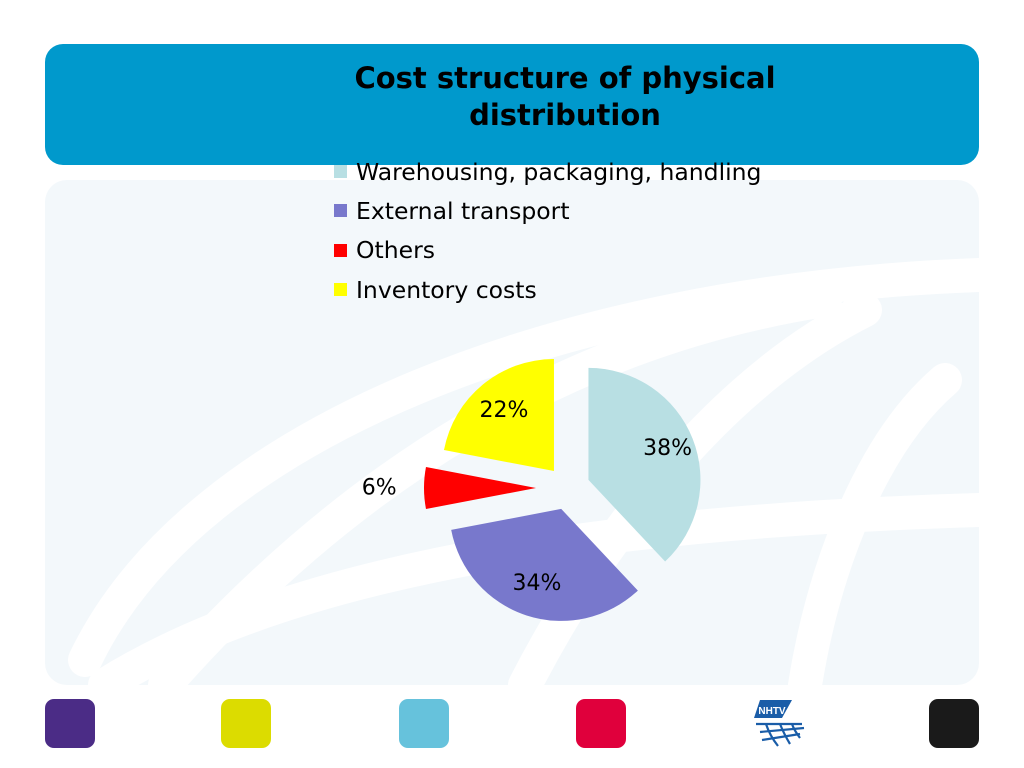 The width and height of the screenshot is (1024, 768). Describe the element at coordinates (772, 711) in the screenshot. I see `logo-text: NHTV` at that location.